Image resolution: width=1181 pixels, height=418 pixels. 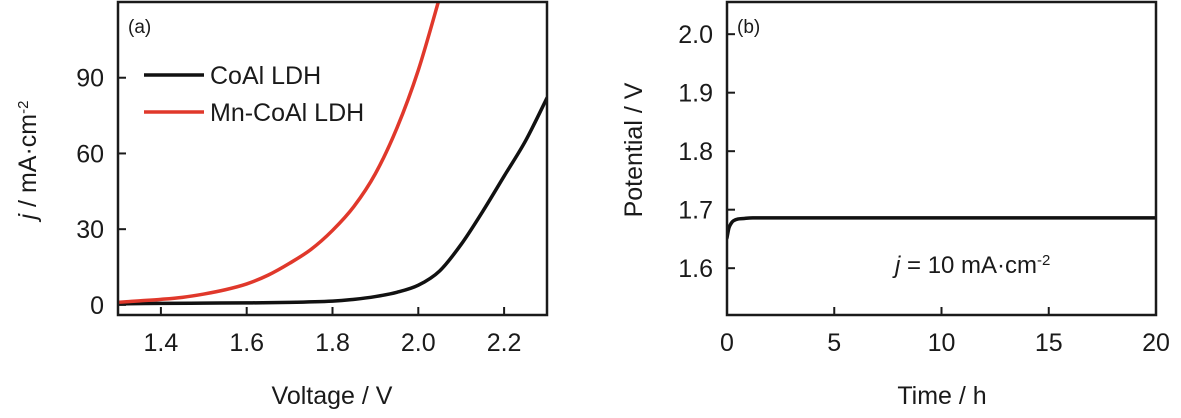 I want to click on a-x-tick-label: 2.2, so click(x=504, y=343).